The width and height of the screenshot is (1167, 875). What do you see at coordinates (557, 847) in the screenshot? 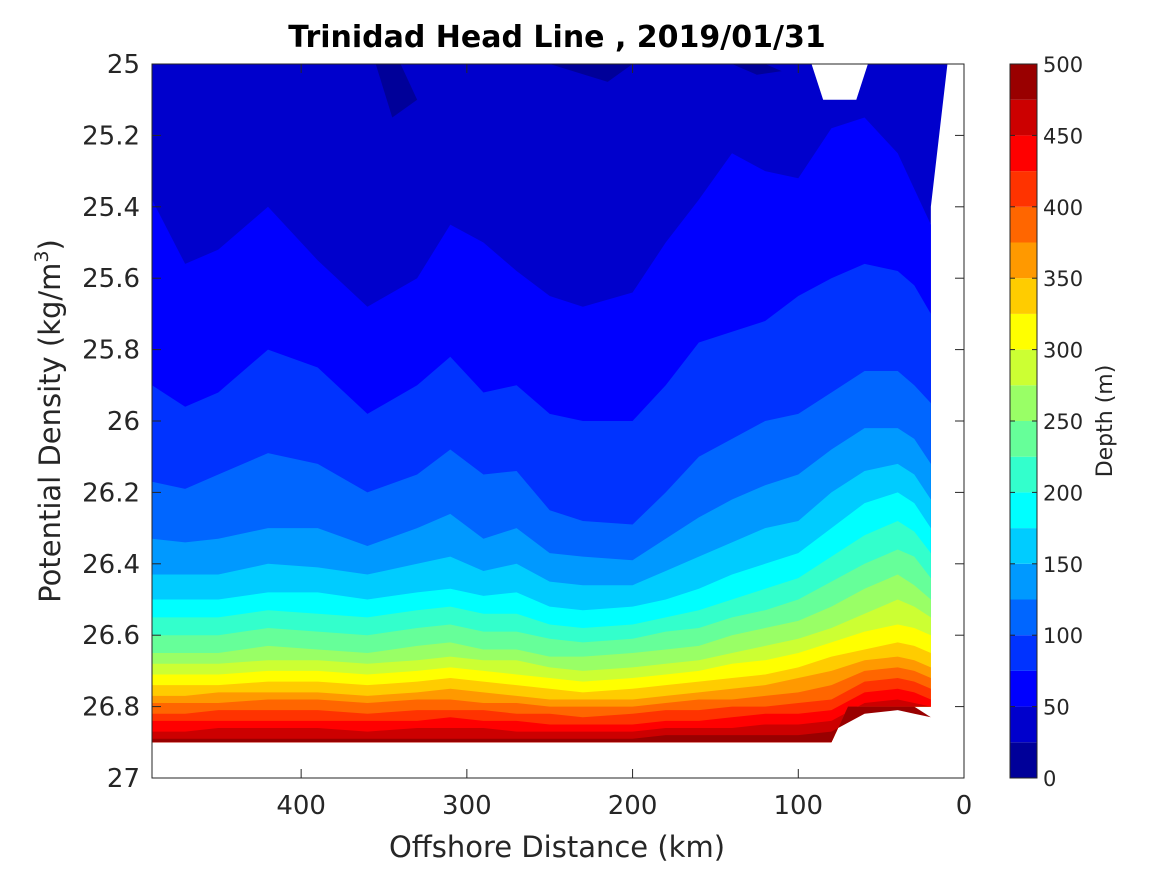
I see `x-axis-label: Offshore Distance (km)` at bounding box center [557, 847].